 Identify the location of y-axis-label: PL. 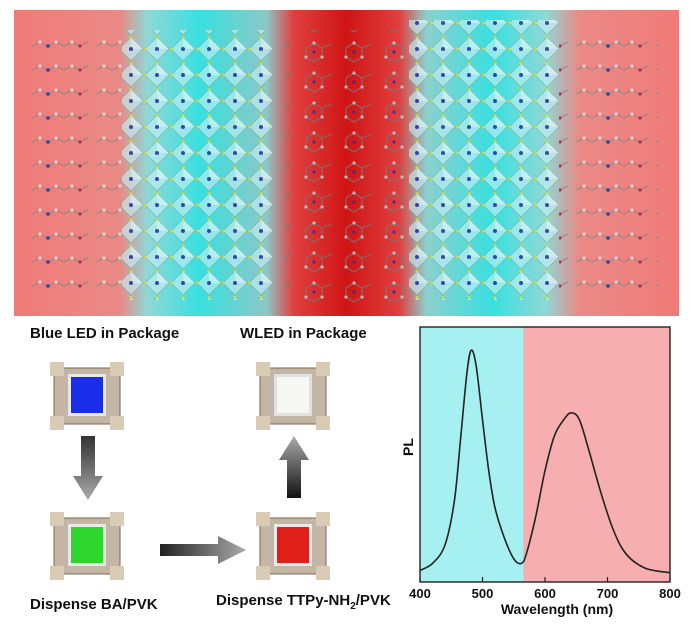
(408, 447).